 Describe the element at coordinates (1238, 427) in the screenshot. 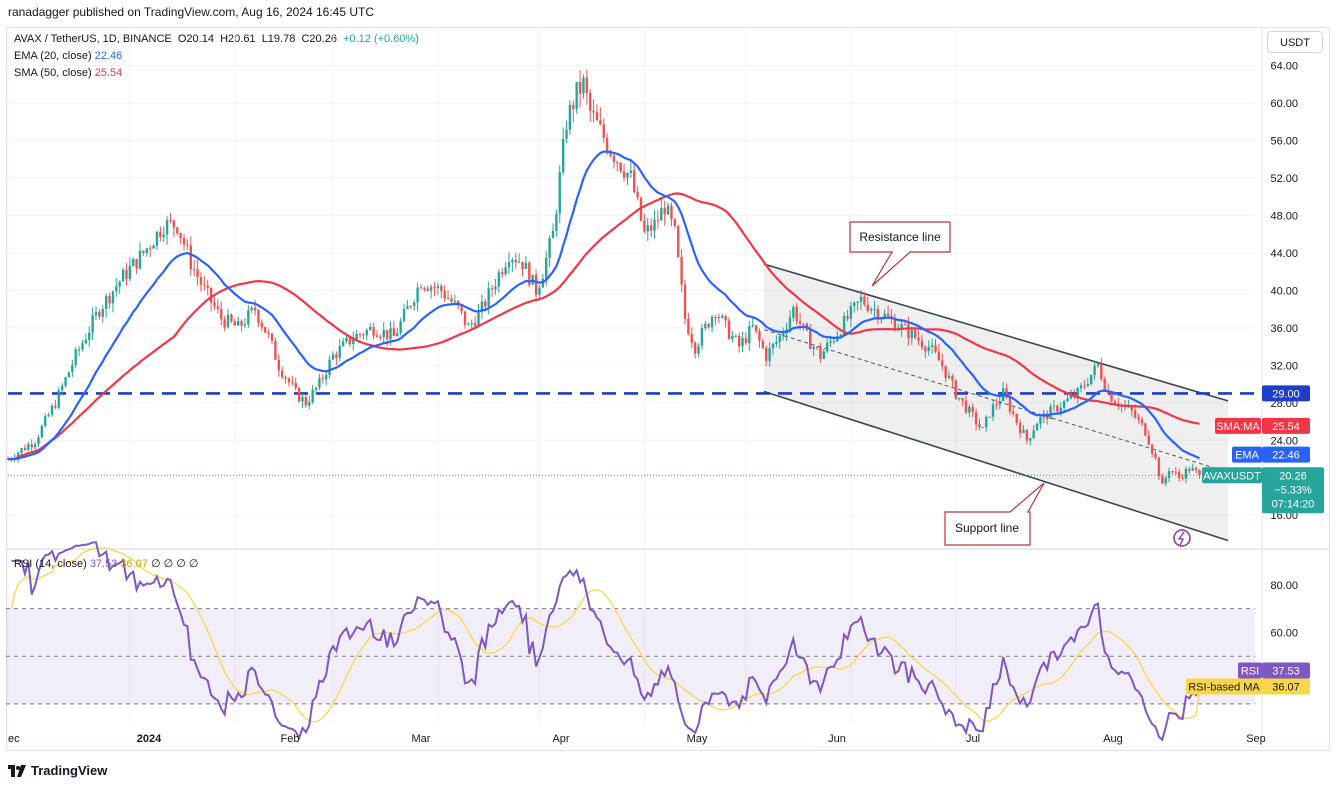

I see `sma-tag-badge: SMA:MA` at that location.